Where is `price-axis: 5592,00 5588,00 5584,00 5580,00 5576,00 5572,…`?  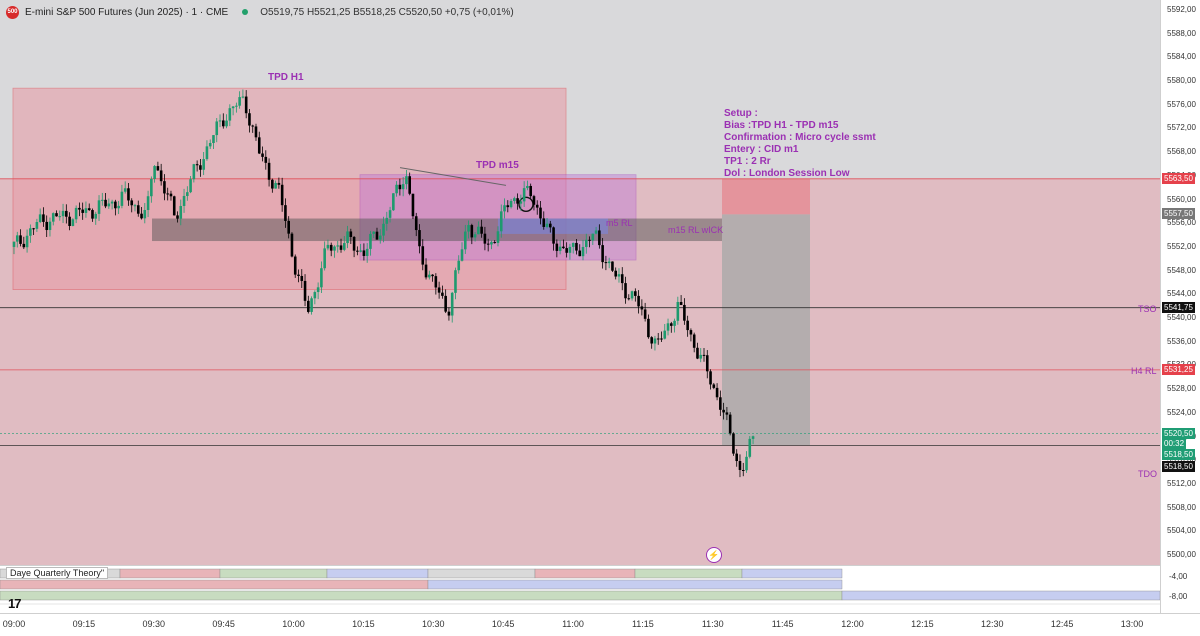
price-axis: 5592,00 5588,00 5584,00 5580,00 5576,00 5572,… is located at coordinates (1180, 306).